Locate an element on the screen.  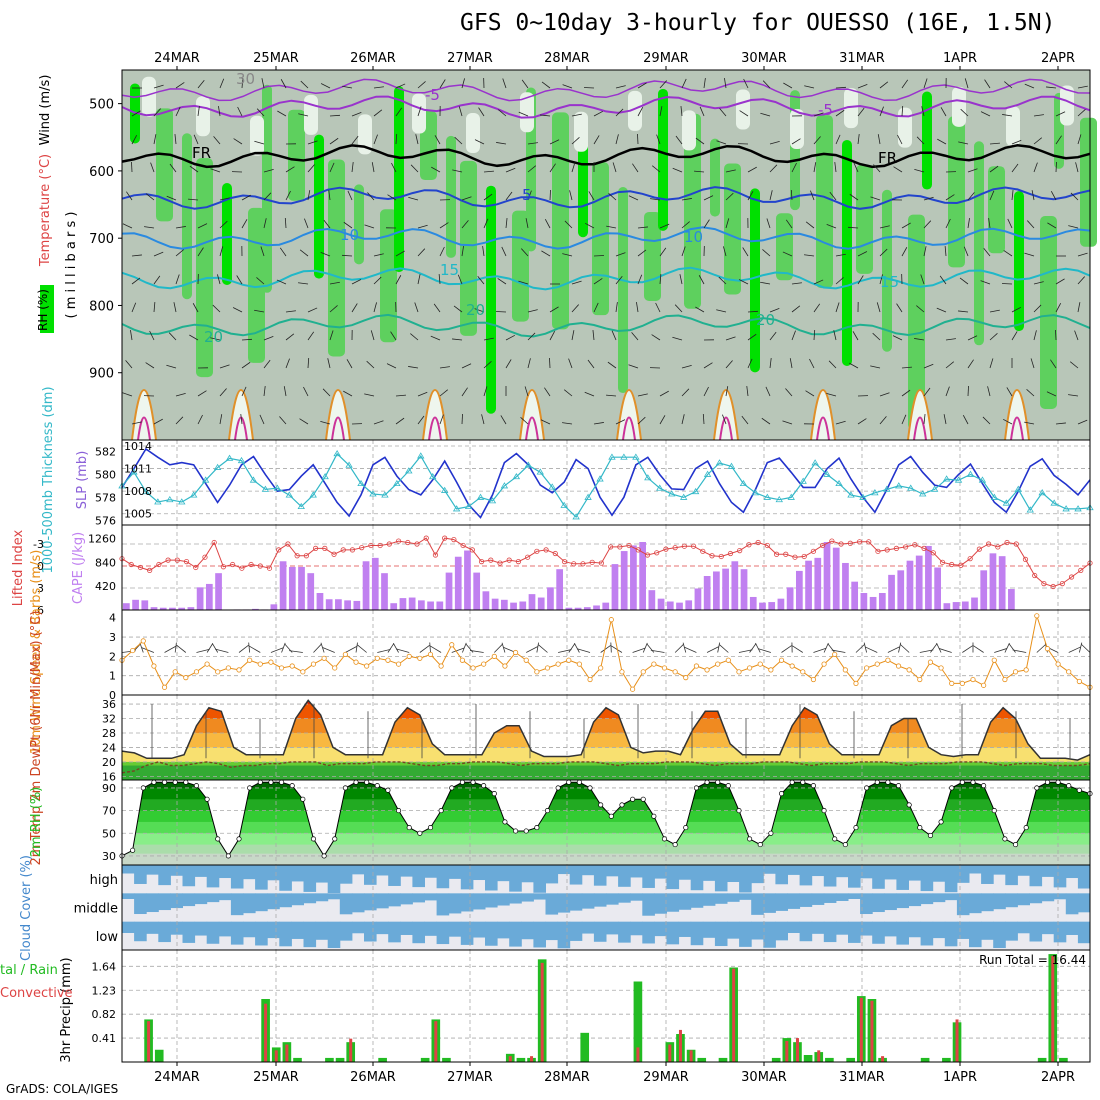
date-label-bottom: 29MAR is located at coordinates (666, 1077).